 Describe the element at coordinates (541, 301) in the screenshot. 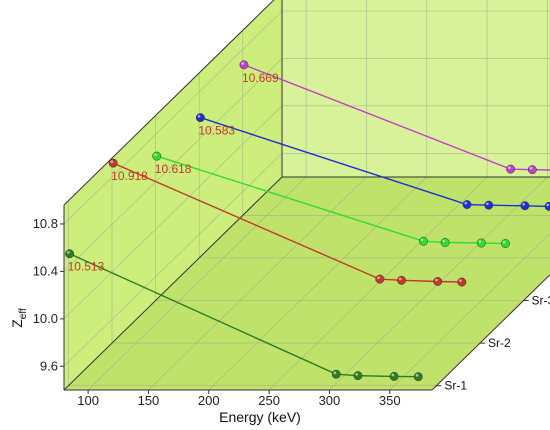

I see `series-label-sr-3: Sr-3` at that location.